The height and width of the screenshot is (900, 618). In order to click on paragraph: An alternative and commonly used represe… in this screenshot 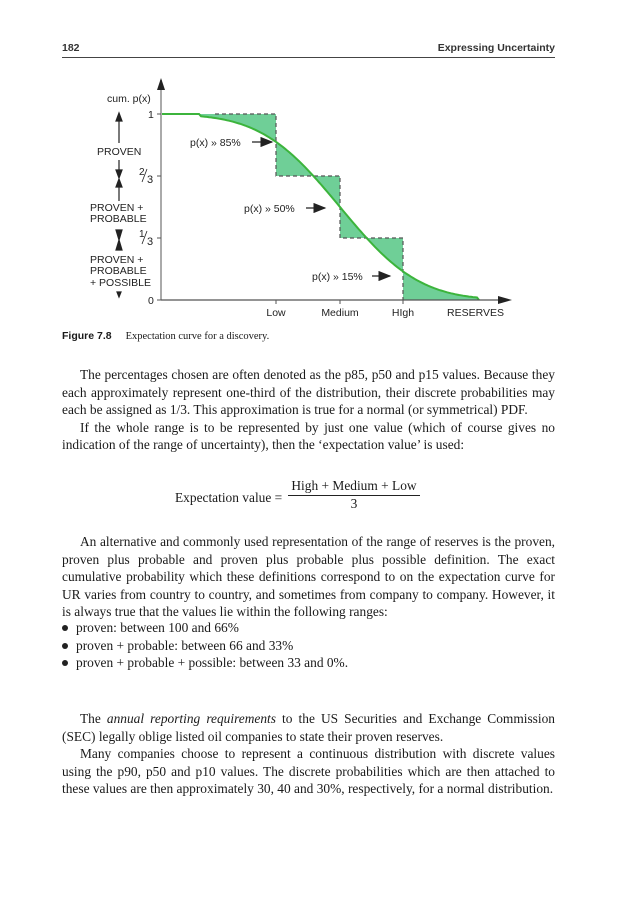, I will do `click(308, 577)`.